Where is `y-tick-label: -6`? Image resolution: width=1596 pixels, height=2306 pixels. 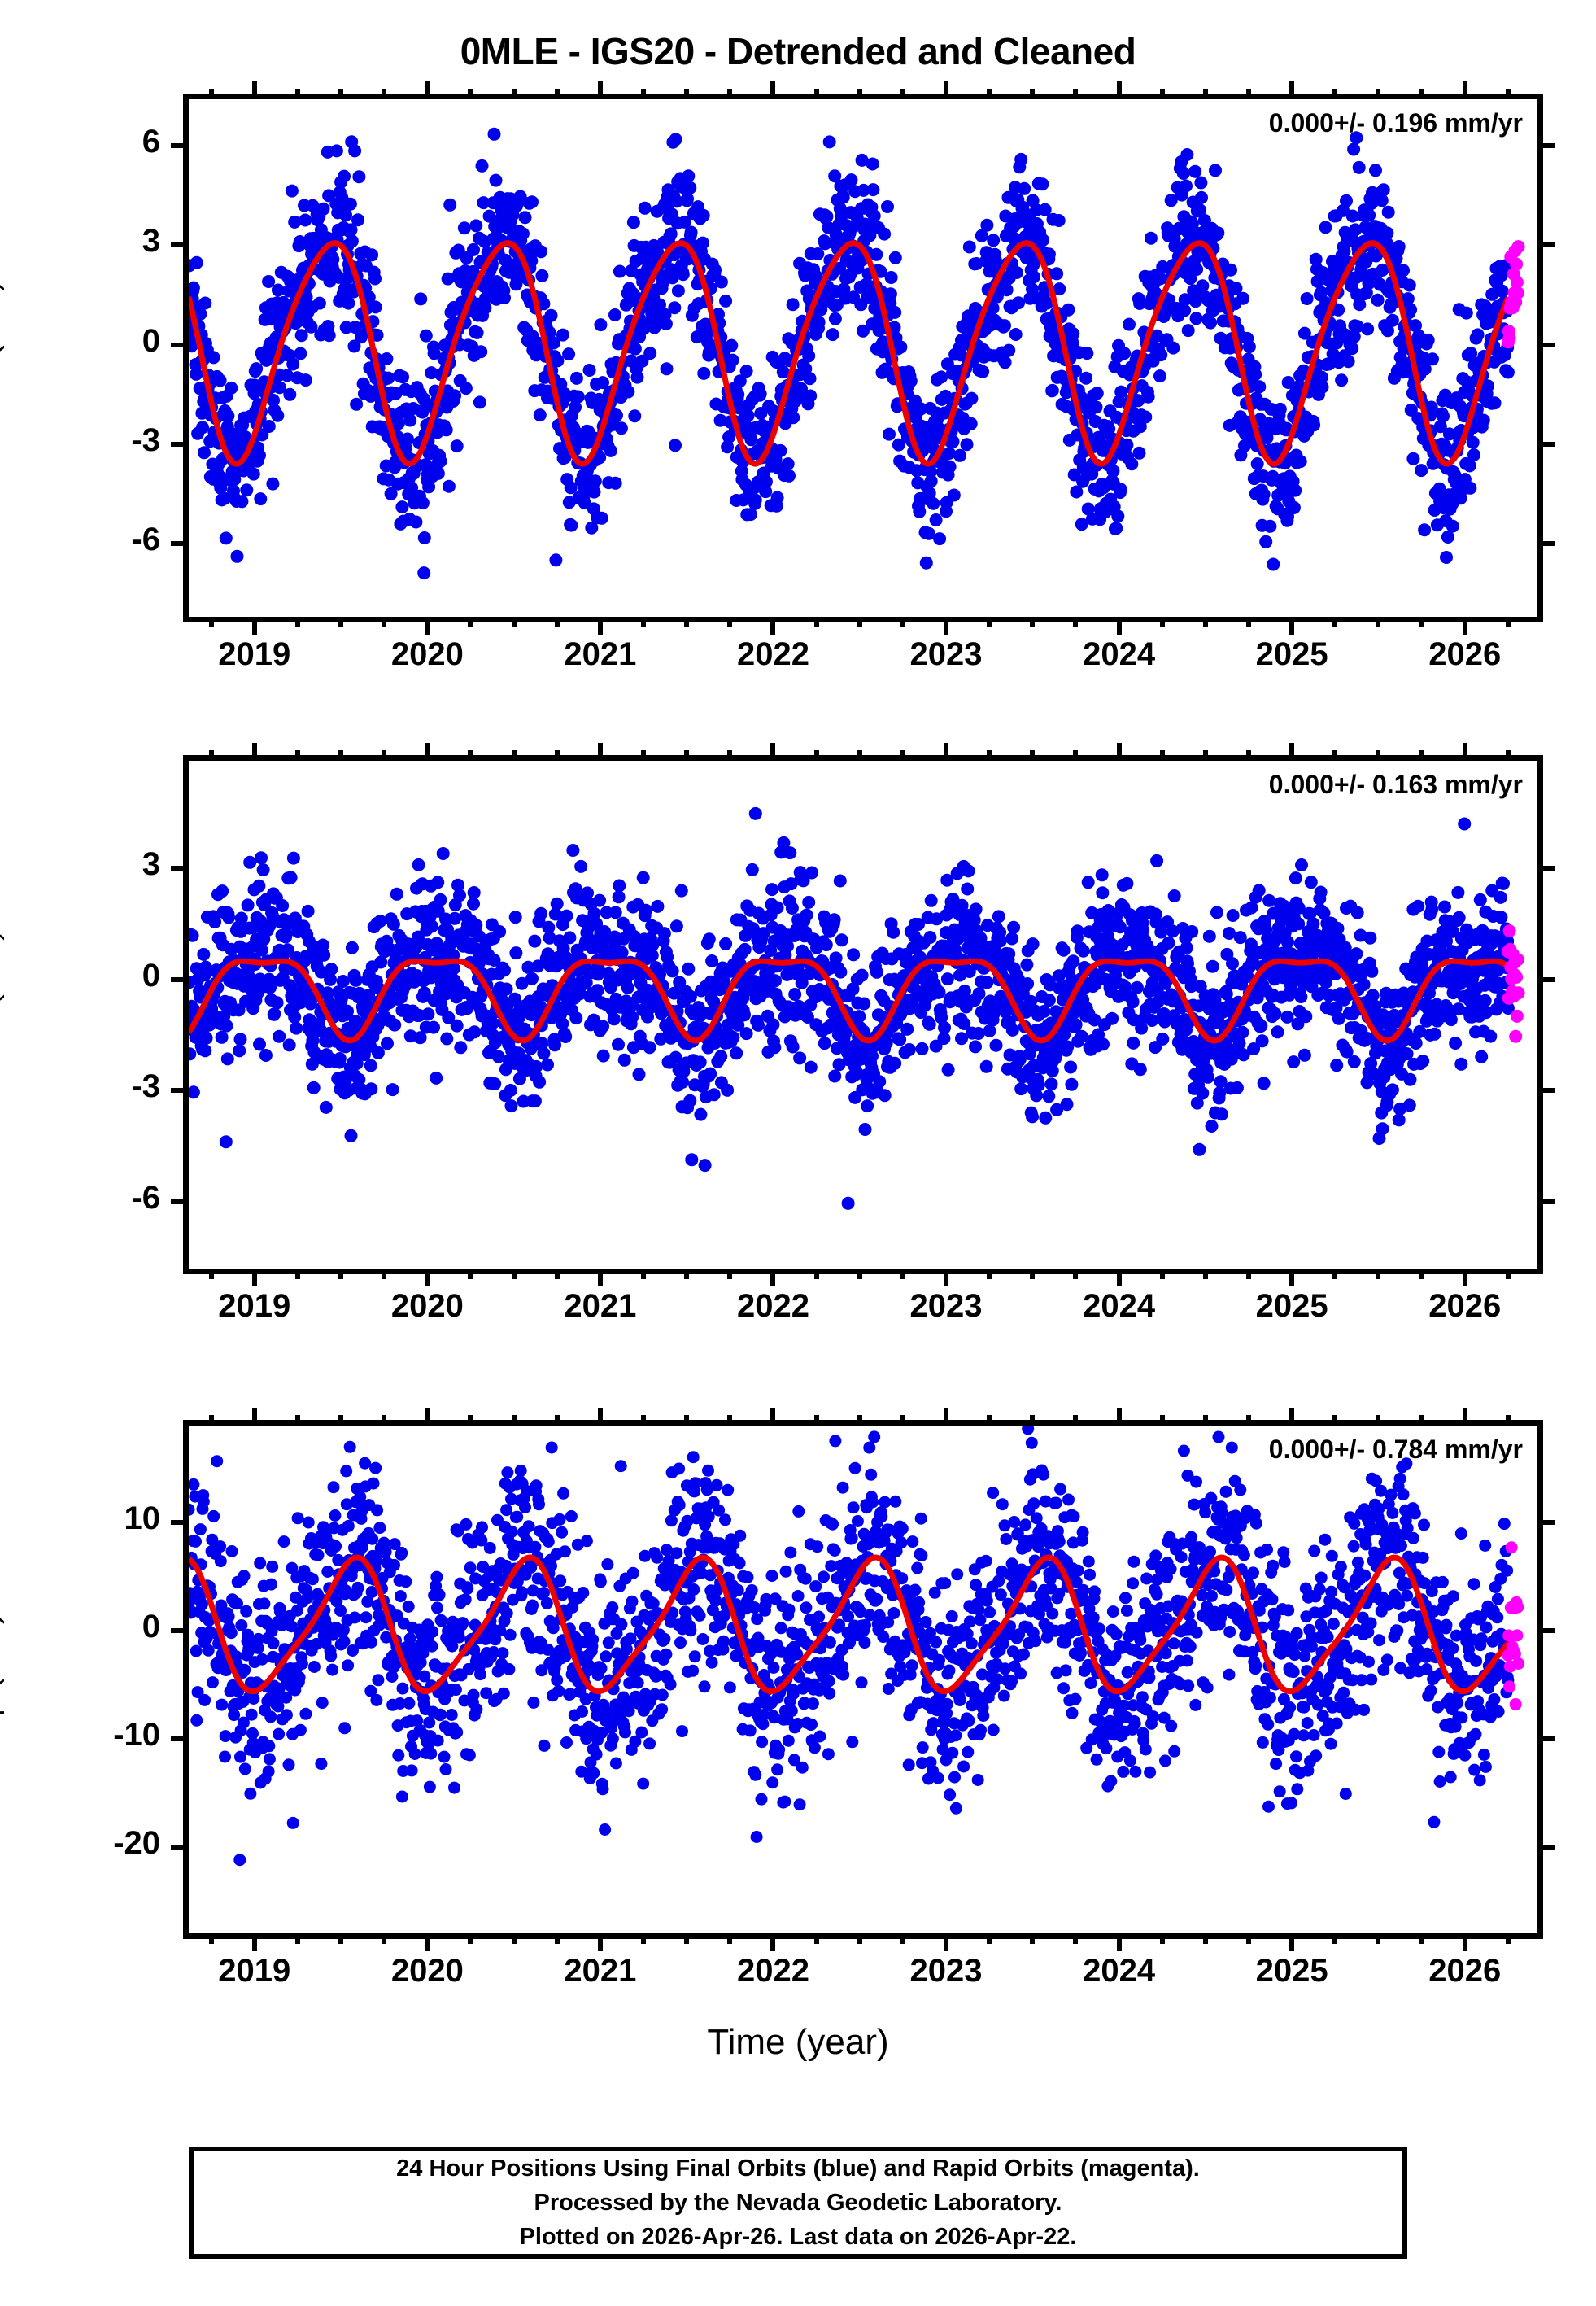
y-tick-label: -6 is located at coordinates (145, 1198).